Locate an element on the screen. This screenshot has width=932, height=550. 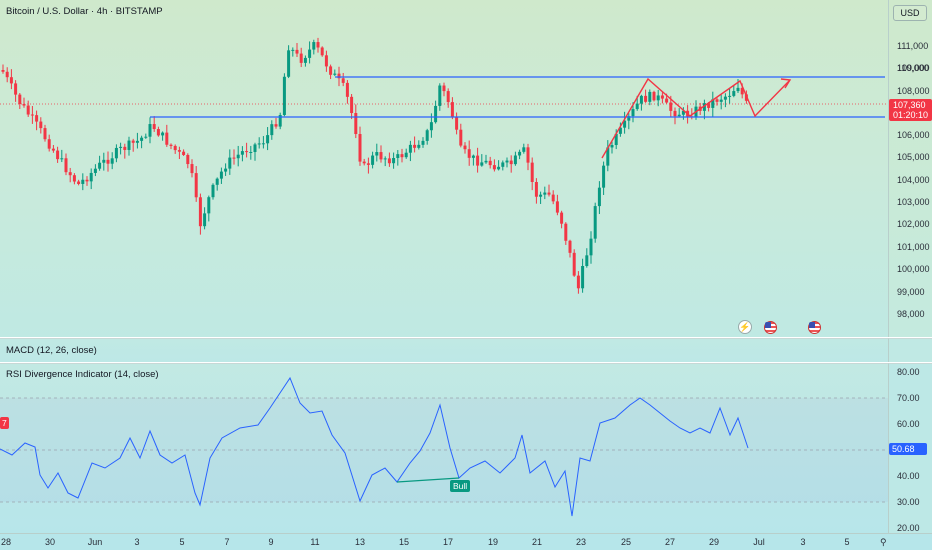
time-label: 11 is located at coordinates (315, 542).